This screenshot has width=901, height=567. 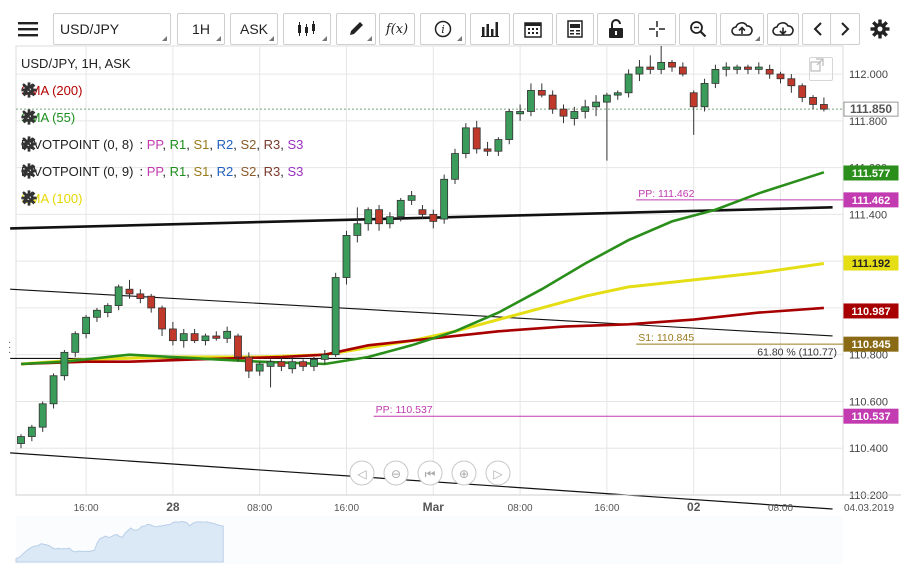 I want to click on scroll-left-button: ◁, so click(x=362, y=473).